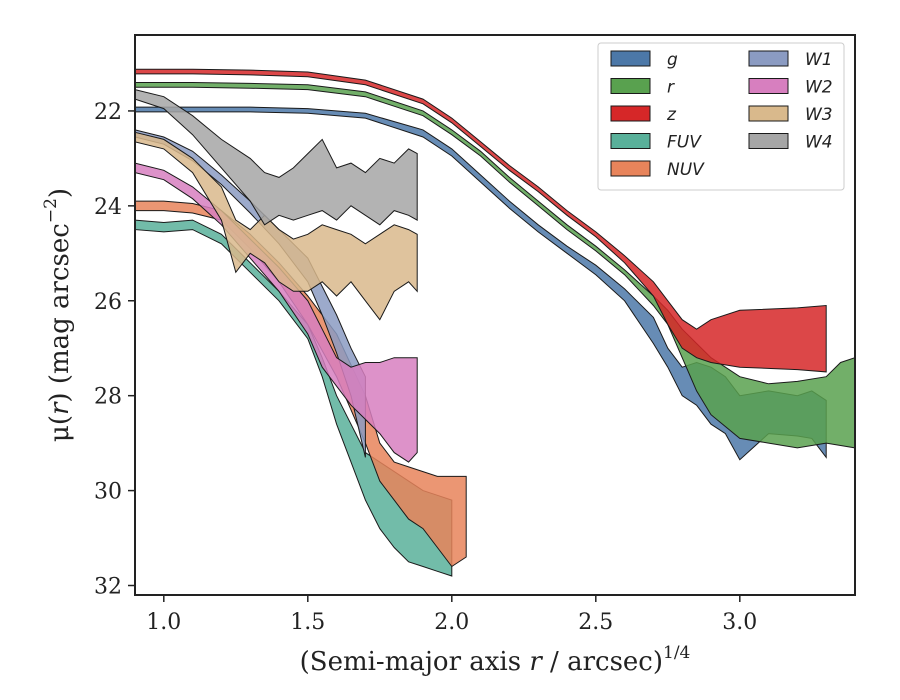 Image resolution: width=900 pixels, height=700 pixels. I want to click on legend-swatch-w2, so click(768, 86).